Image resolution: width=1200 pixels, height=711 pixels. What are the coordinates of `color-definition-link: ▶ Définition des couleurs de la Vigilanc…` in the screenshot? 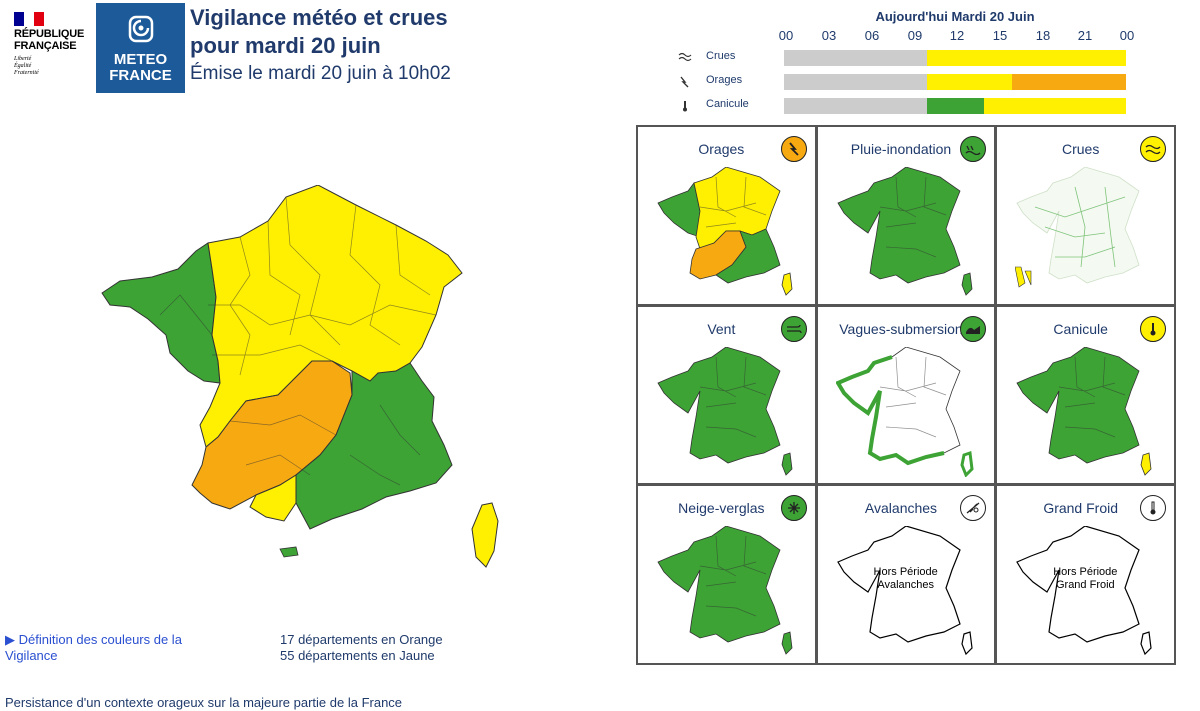 It's located at (93, 647).